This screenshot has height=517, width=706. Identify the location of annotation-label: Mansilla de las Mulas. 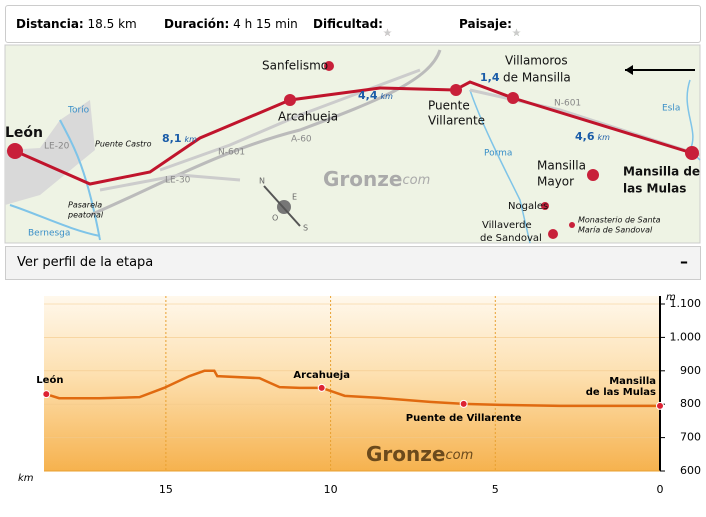
(621, 387).